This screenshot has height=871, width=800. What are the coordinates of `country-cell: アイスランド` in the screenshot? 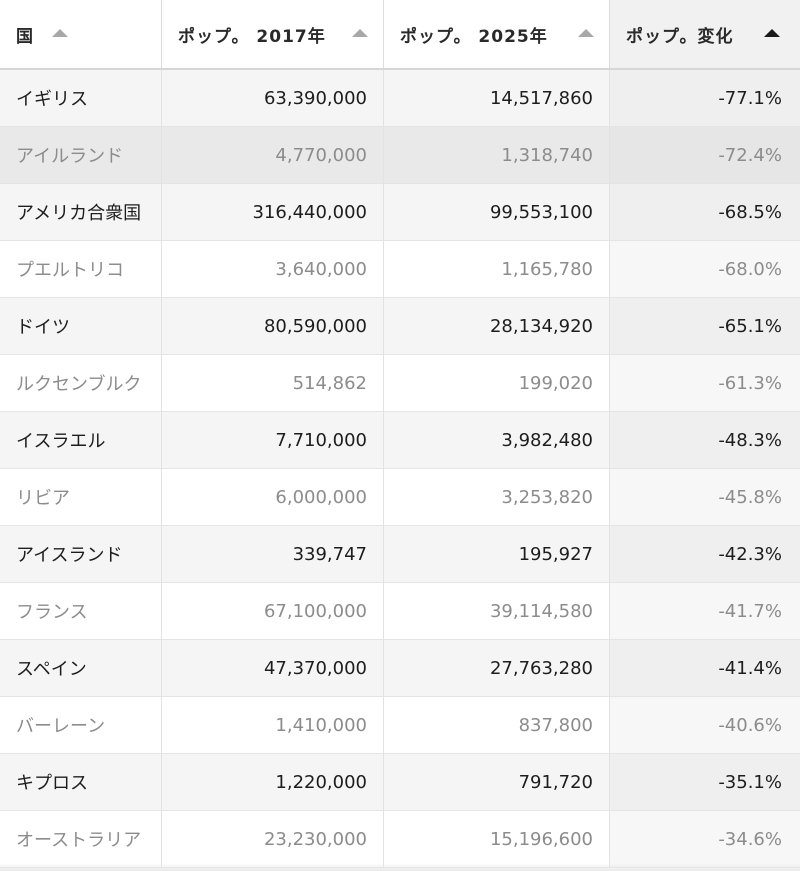 It's located at (81, 554).